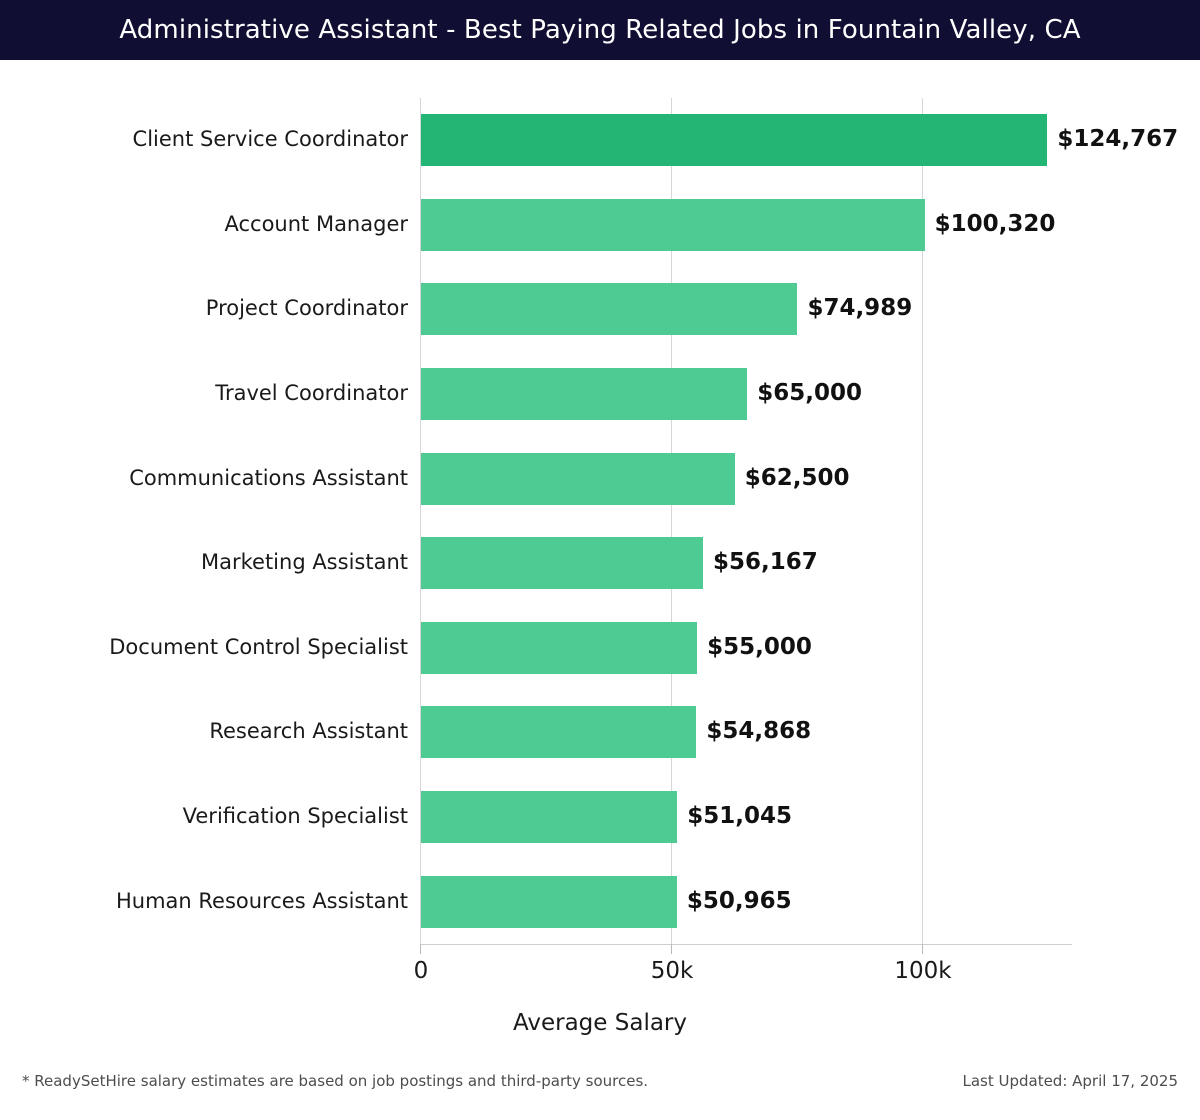 The image size is (1200, 1120). I want to click on category-label: Account Manager, so click(316, 223).